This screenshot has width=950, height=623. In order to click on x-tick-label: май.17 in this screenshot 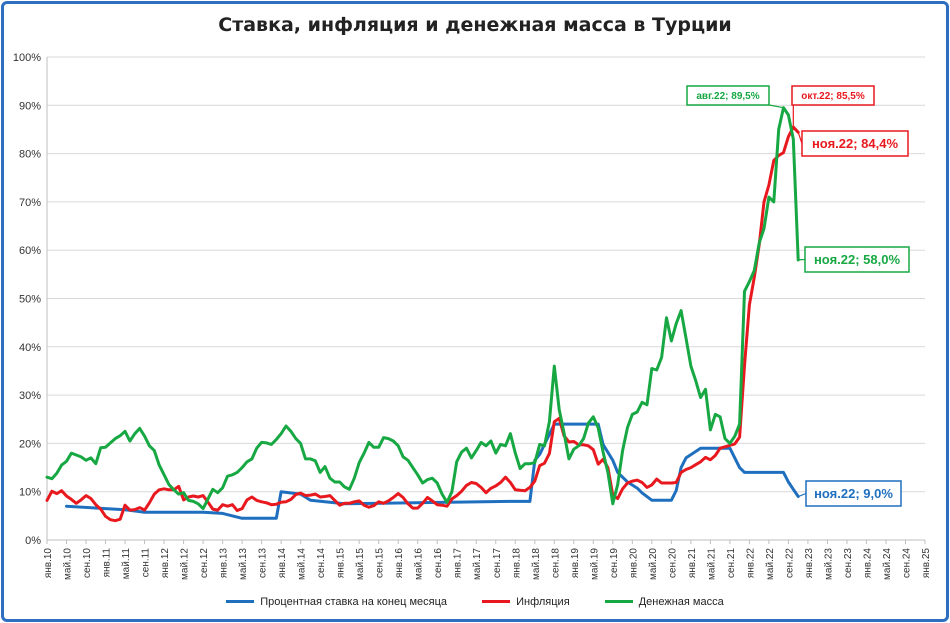, I will do `click(477, 564)`.